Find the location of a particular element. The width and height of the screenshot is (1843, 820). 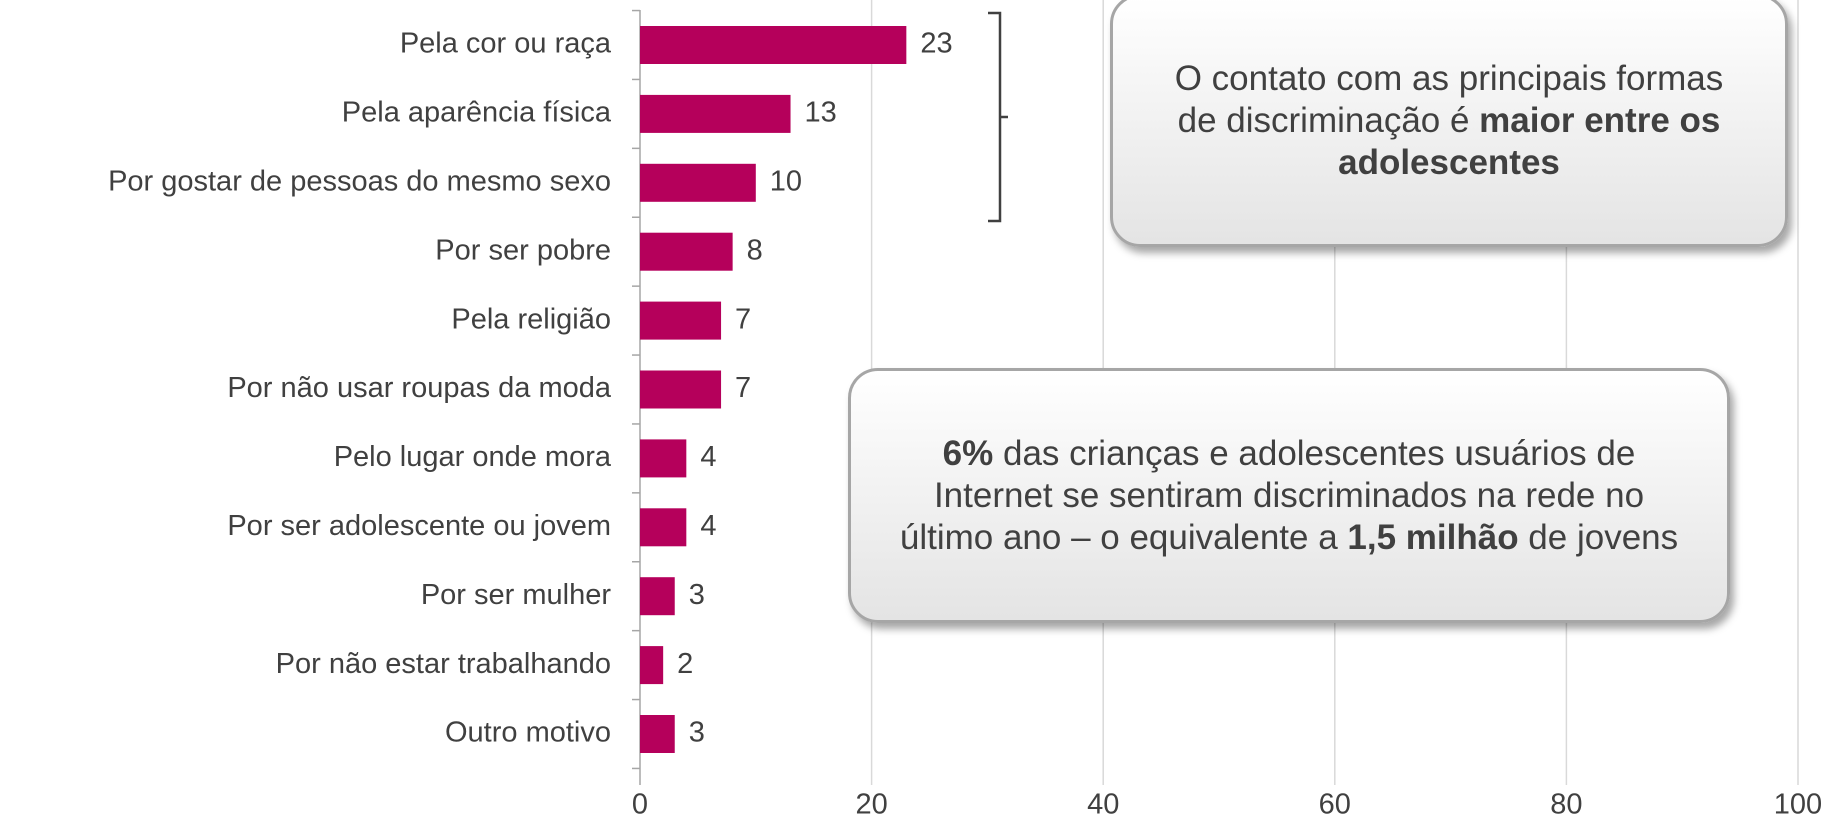

category-label: Por gostar de pessoas do mesmo sexo is located at coordinates (359, 181).